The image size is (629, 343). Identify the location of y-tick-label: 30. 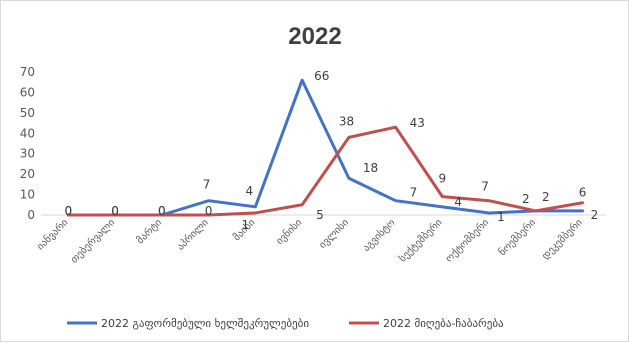
(27, 154).